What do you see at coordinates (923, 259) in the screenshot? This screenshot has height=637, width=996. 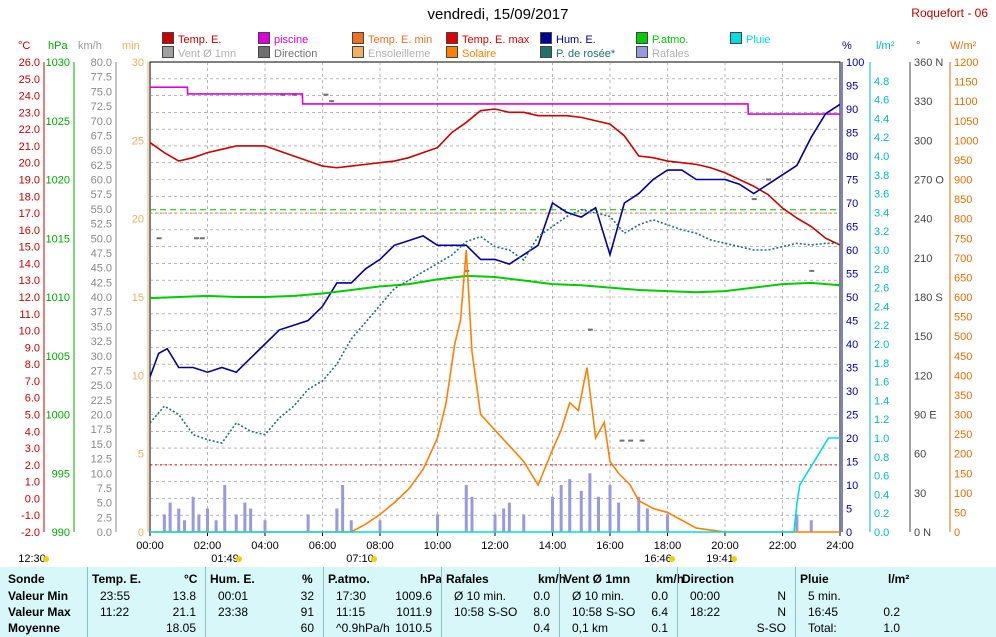 I see `dir-tick-label: 210` at bounding box center [923, 259].